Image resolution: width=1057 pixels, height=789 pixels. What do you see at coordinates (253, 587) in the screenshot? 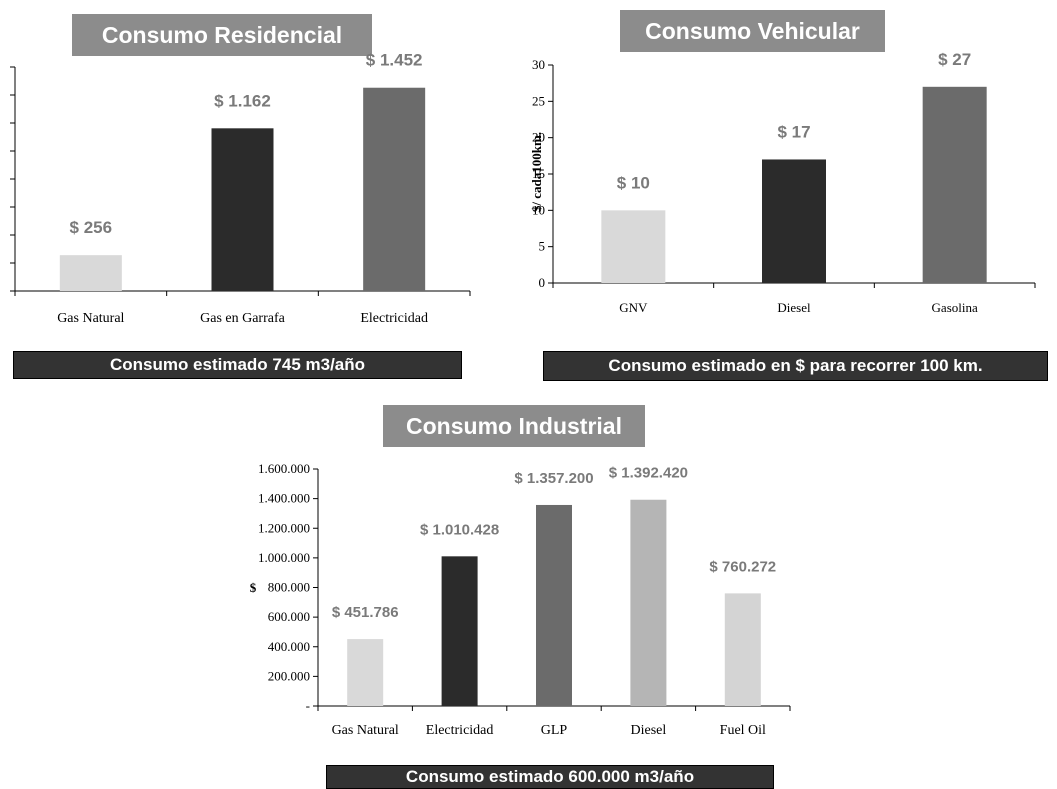
I see `y-axis-label-industrial: $` at bounding box center [253, 587].